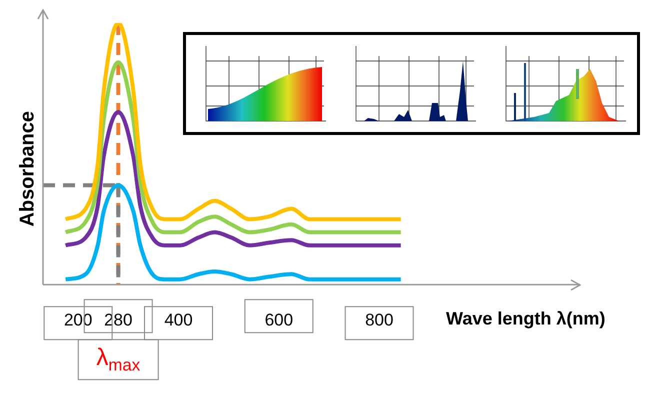  Describe the element at coordinates (379, 320) in the screenshot. I see `x-tick-label: 800` at that location.